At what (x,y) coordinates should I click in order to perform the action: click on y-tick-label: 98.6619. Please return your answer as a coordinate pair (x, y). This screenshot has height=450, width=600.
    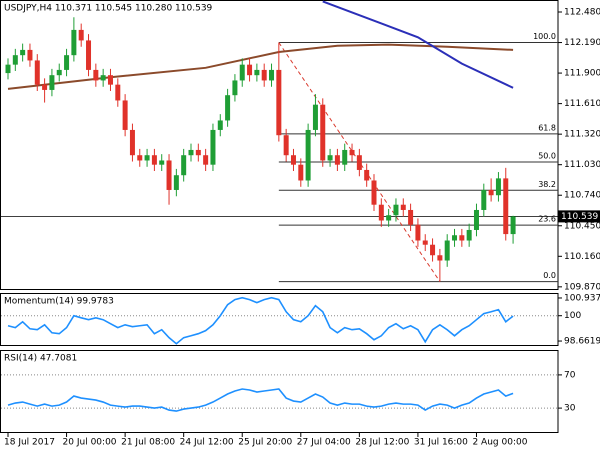
    Looking at the image, I should click on (582, 342).